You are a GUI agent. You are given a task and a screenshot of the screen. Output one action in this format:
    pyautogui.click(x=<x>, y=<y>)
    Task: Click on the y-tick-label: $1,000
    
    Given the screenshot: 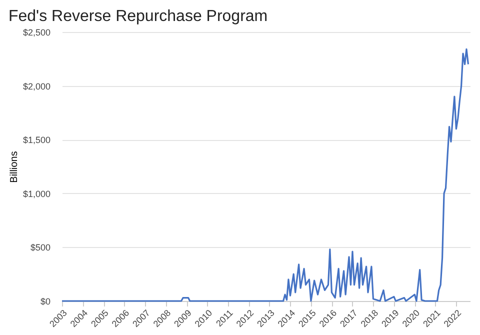 What is the action you would take?
    pyautogui.click(x=36, y=193)
    